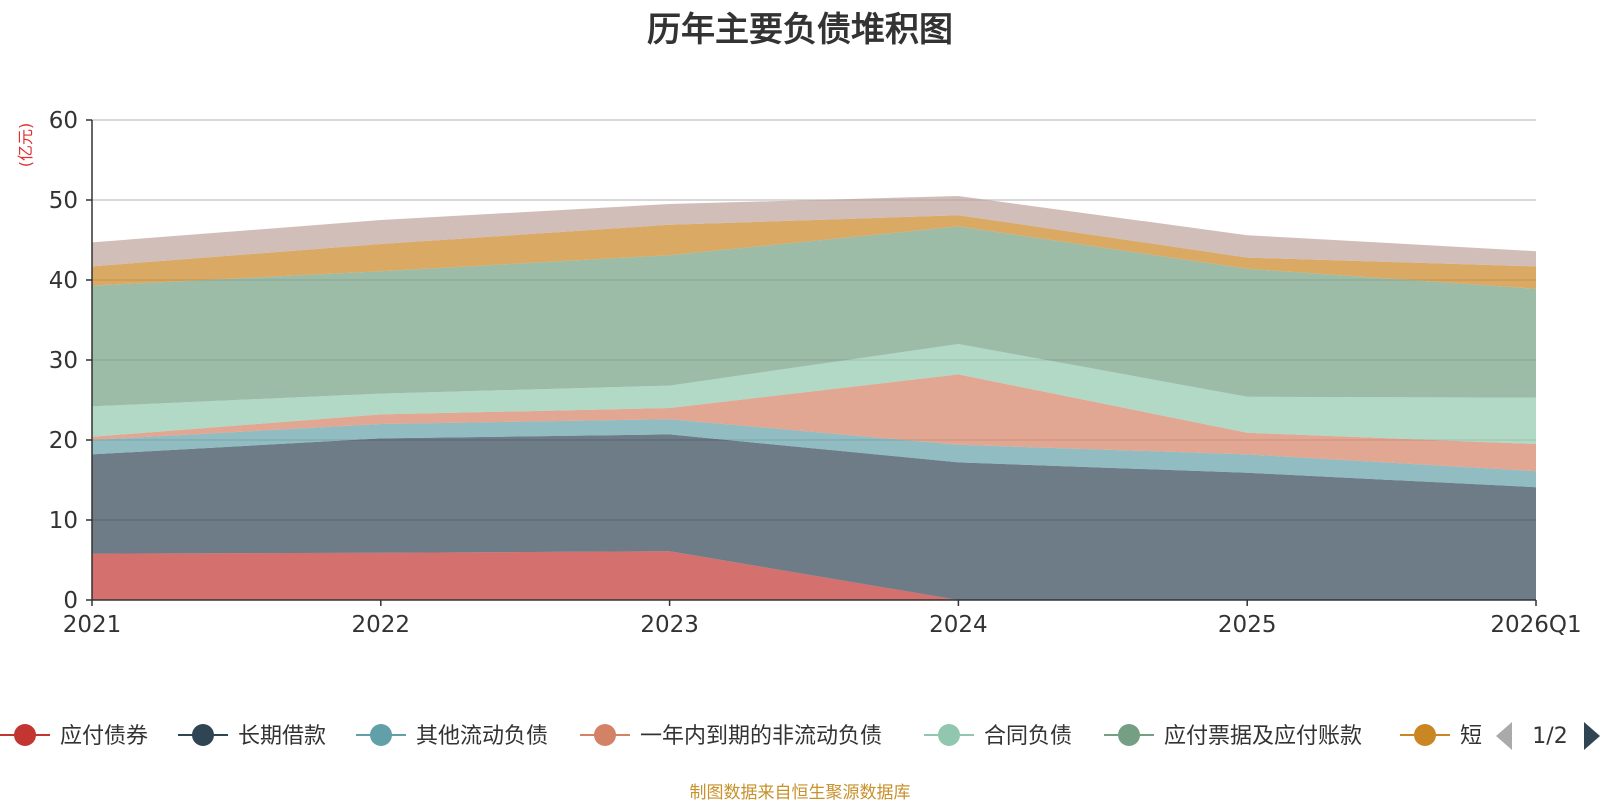 The width and height of the screenshot is (1600, 803). What do you see at coordinates (70, 601) in the screenshot?
I see `y-tick-label-0: 0` at bounding box center [70, 601].